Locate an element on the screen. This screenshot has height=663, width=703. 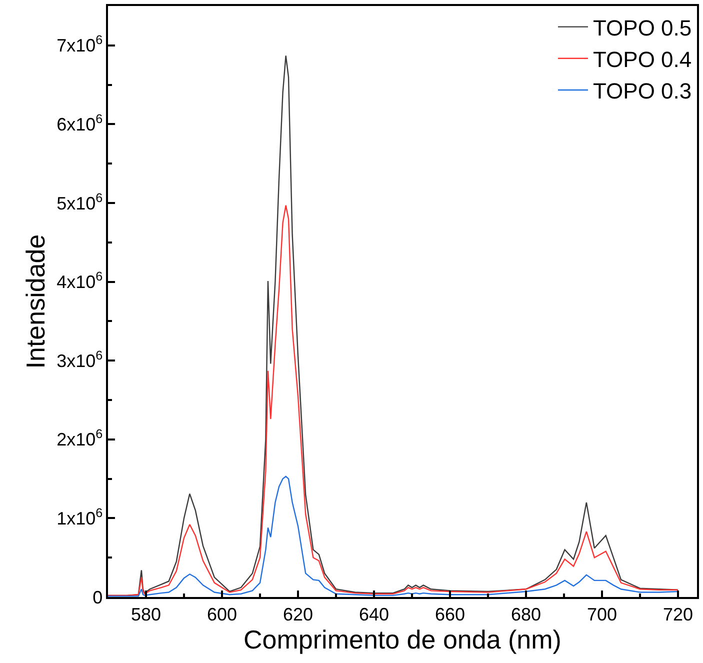
legend-label: TOPO 0.3 is located at coordinates (642, 91).